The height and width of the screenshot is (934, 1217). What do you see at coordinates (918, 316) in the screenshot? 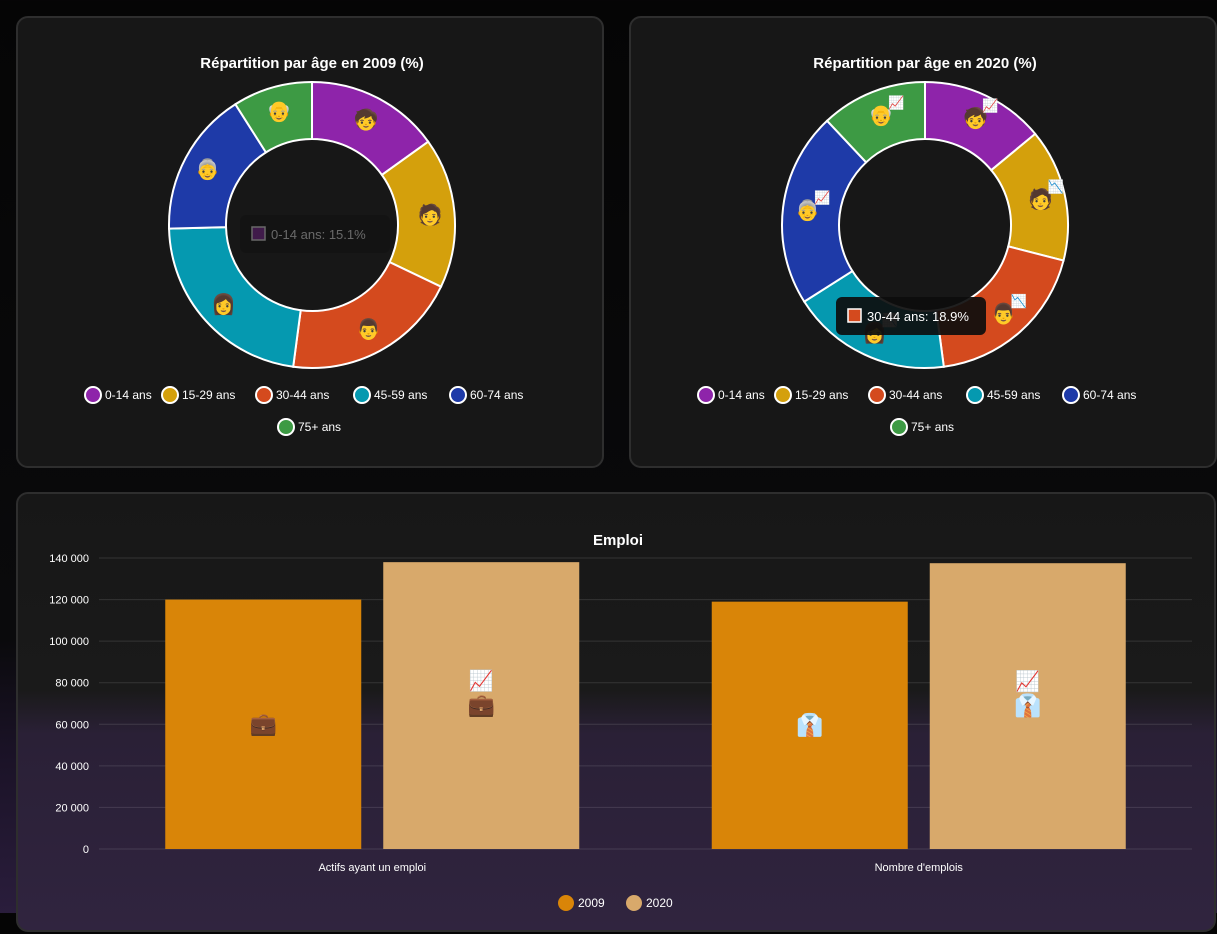
I see `tooltip-label: 30-44 ans: 18.9%` at bounding box center [918, 316].